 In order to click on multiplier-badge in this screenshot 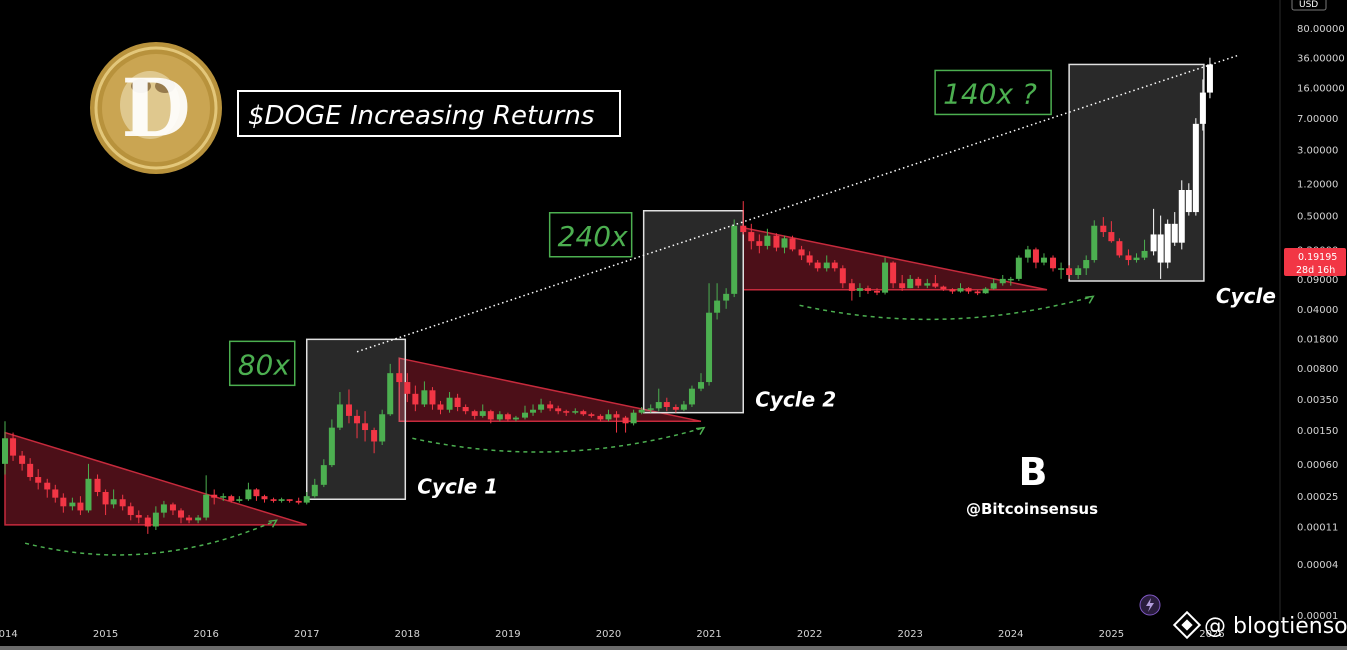, I will do `click(262, 363)`.